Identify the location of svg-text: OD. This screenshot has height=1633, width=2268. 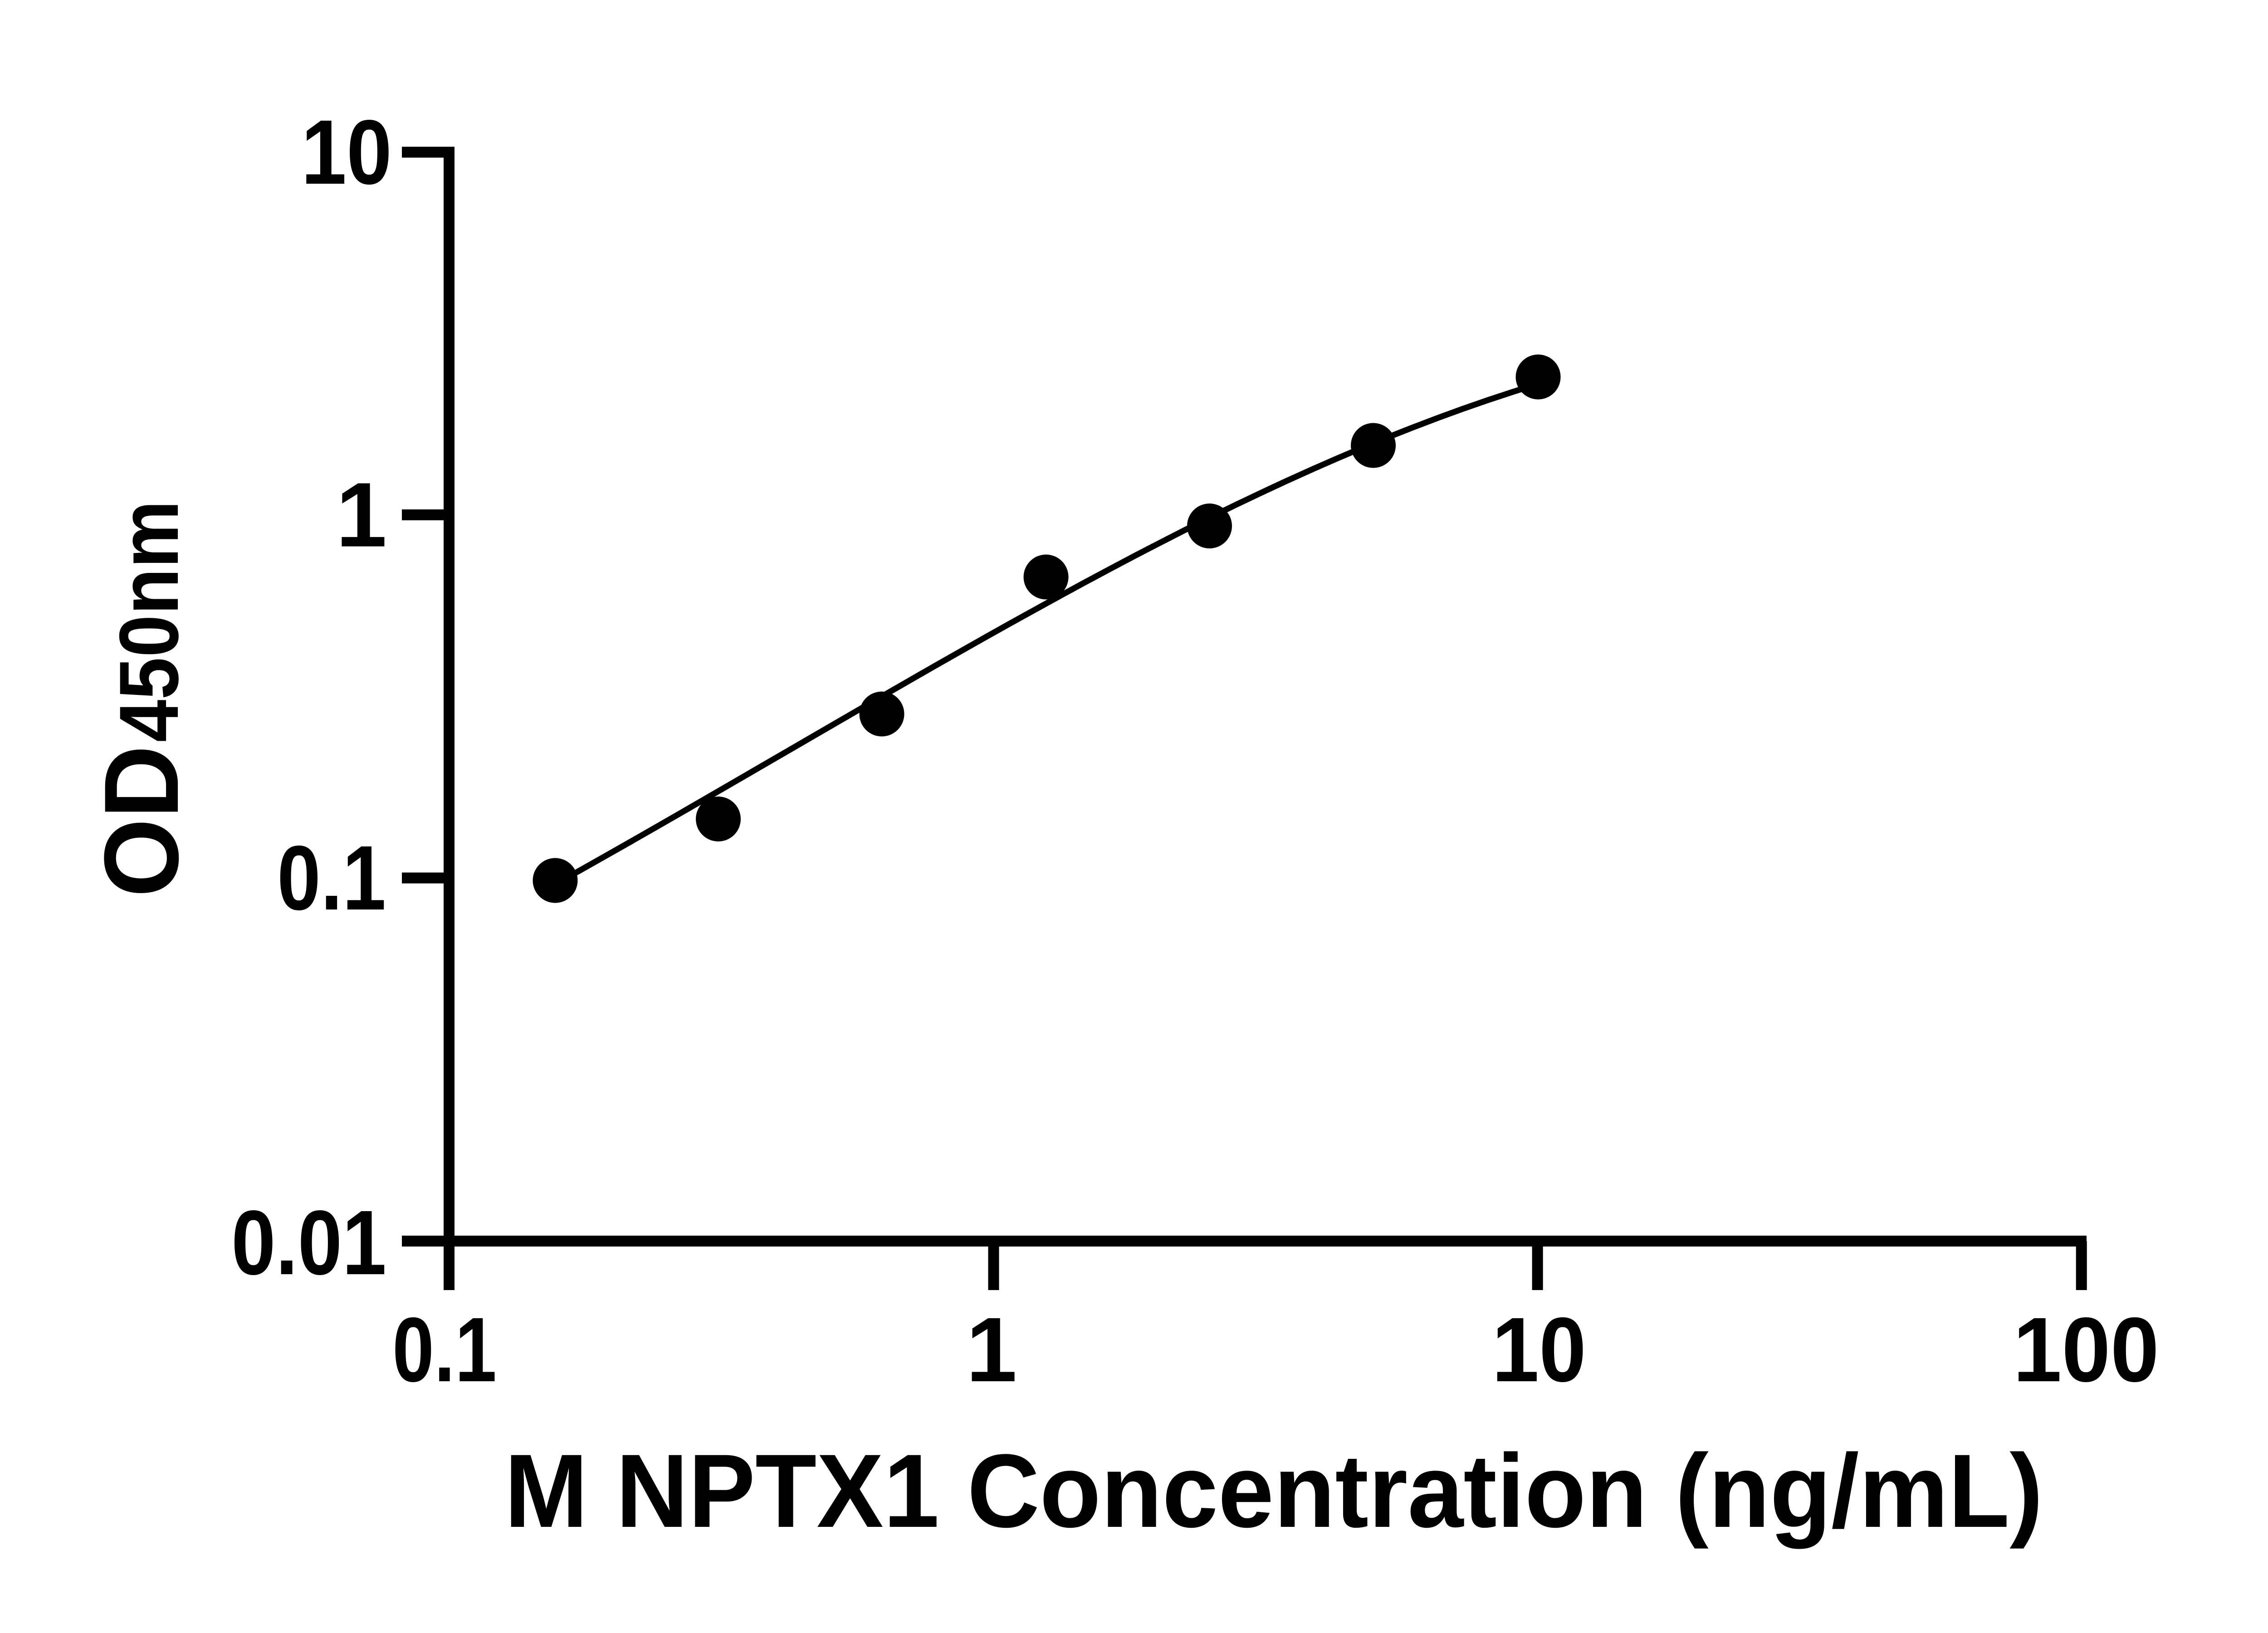
(141, 821).